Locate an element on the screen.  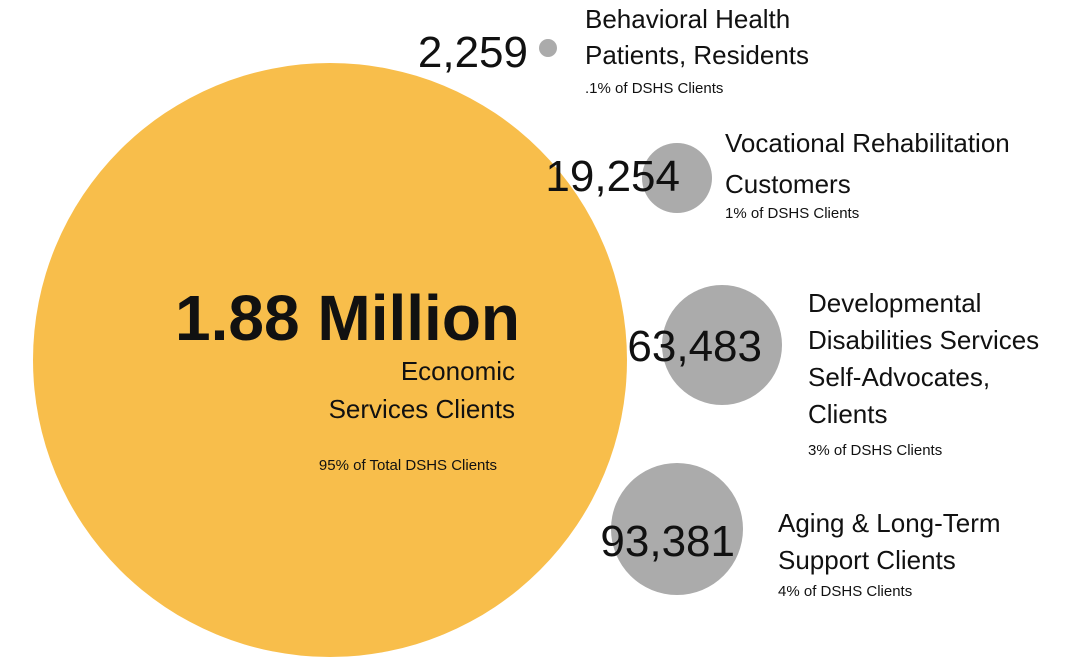
node-label: Support Clients is located at coordinates (867, 560).